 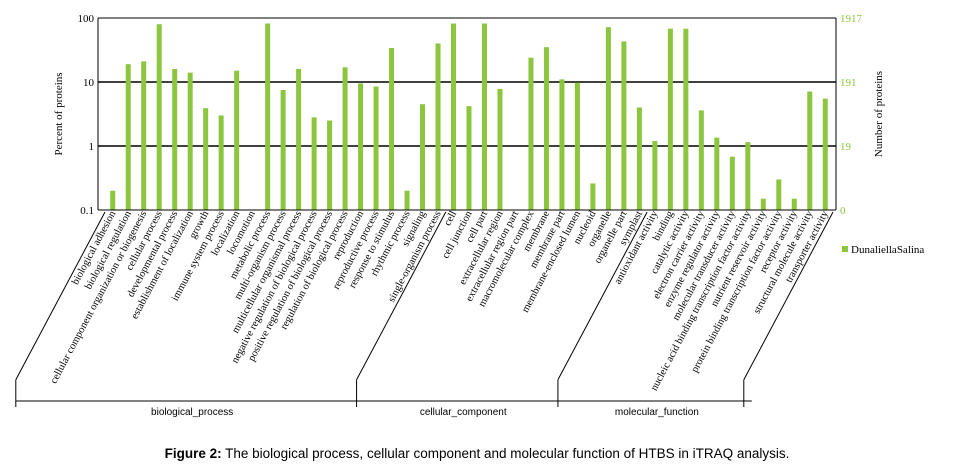 What do you see at coordinates (879, 114) in the screenshot?
I see `y2-axis-label: Number of proteins` at bounding box center [879, 114].